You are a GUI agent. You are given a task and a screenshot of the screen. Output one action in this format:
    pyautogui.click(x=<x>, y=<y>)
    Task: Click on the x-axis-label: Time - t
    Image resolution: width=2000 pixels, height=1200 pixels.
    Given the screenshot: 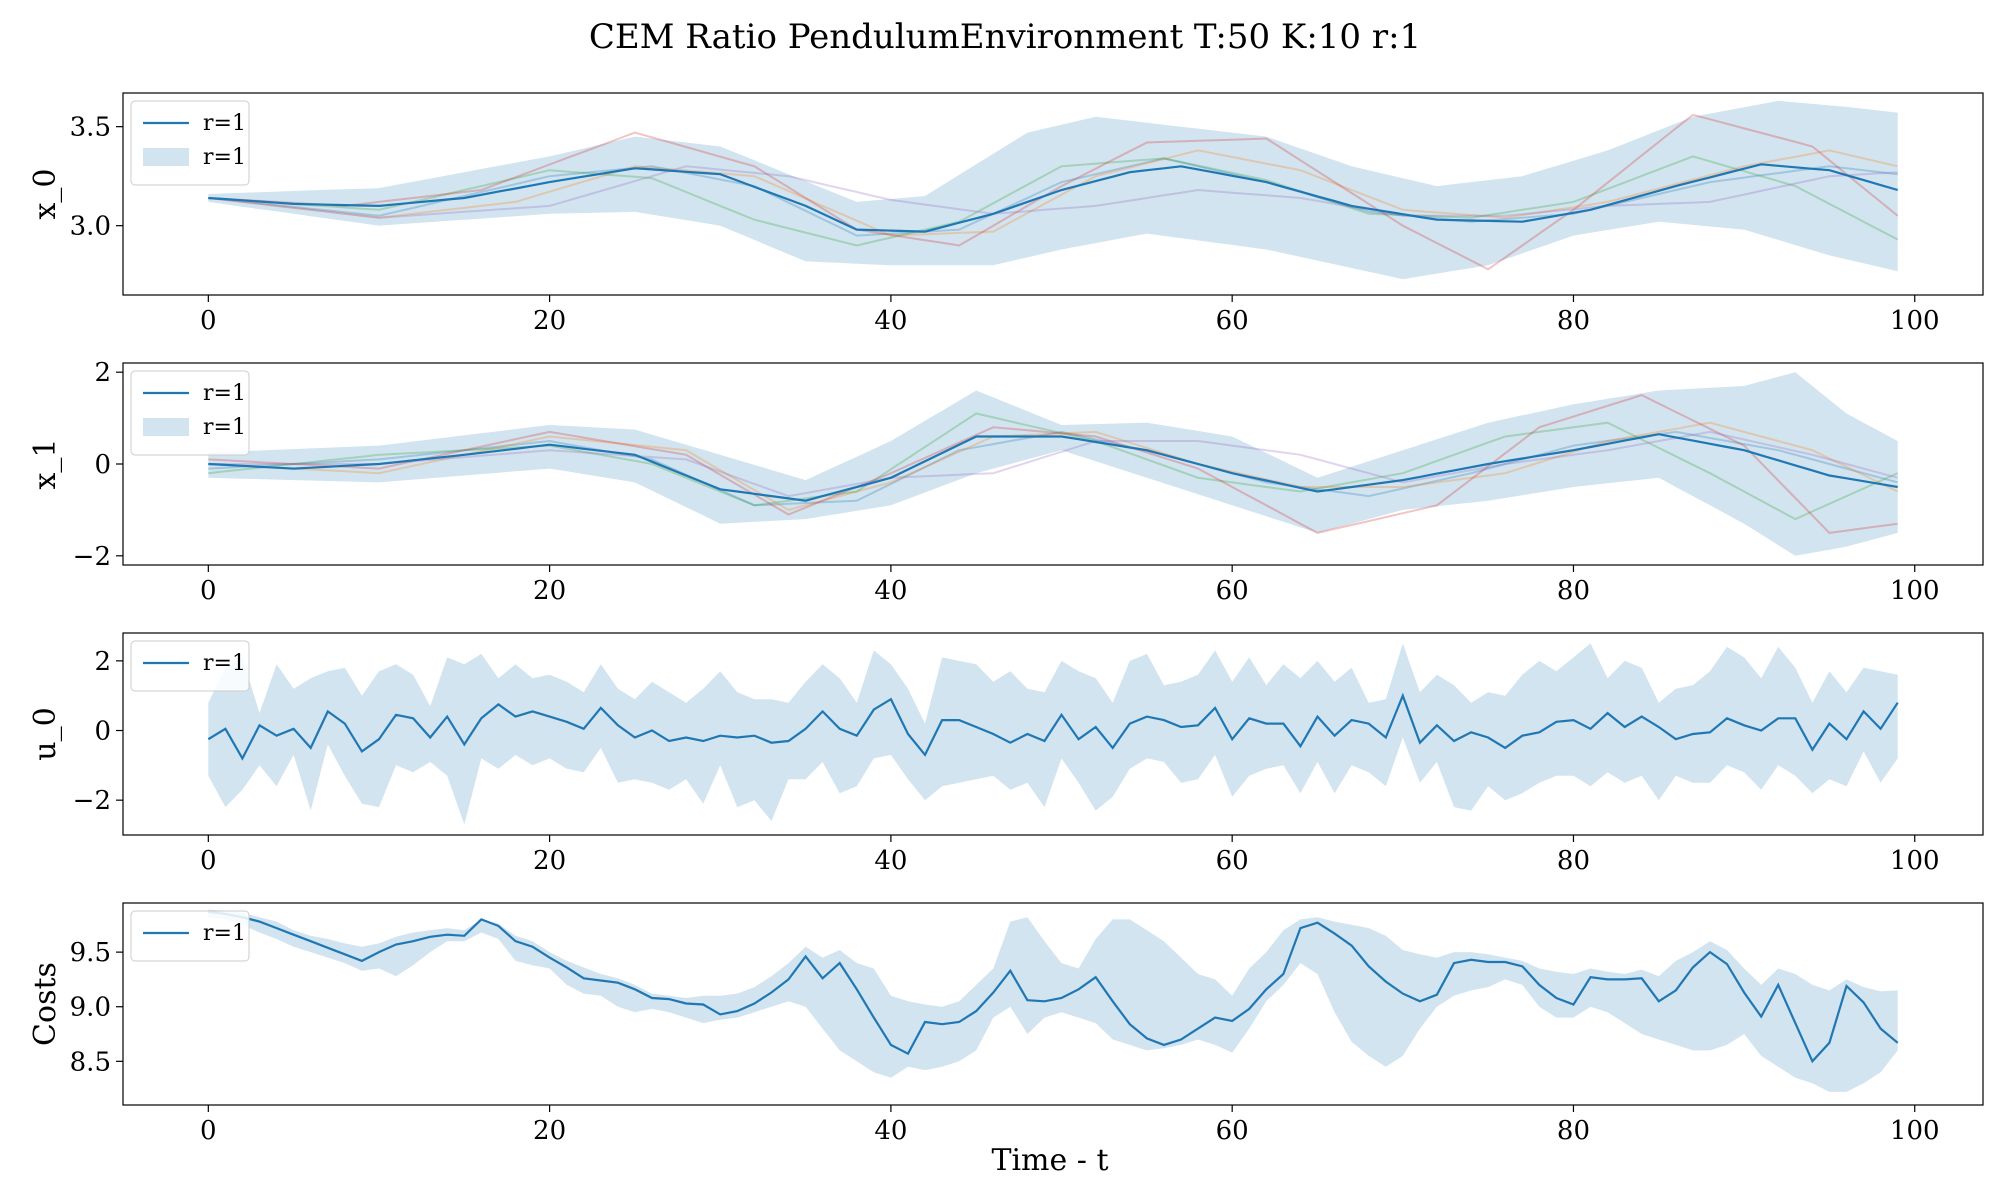 What is the action you would take?
    pyautogui.click(x=1049, y=1160)
    